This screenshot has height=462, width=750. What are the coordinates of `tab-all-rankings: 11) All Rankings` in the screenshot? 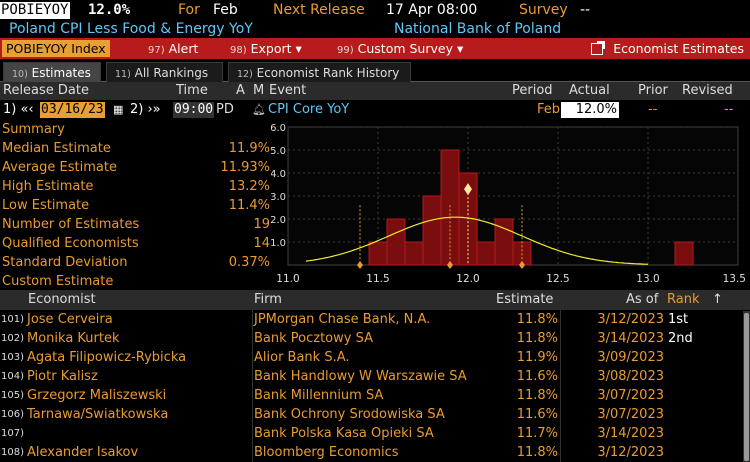 It's located at (164, 72).